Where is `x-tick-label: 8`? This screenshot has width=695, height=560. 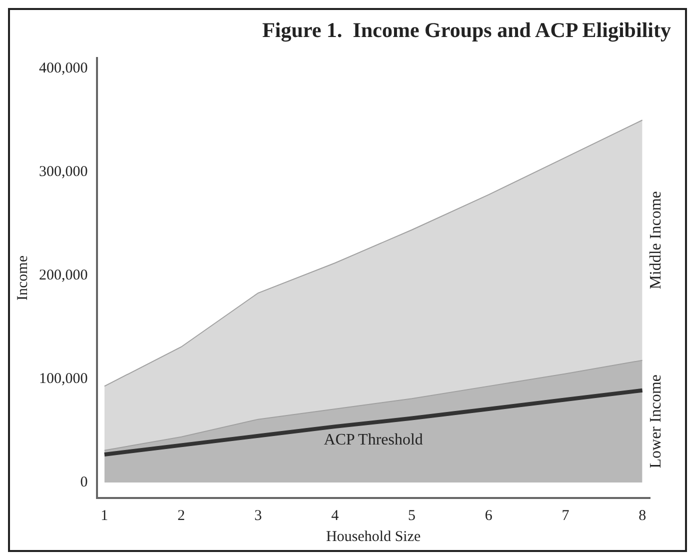 x-tick-label: 8 is located at coordinates (642, 516).